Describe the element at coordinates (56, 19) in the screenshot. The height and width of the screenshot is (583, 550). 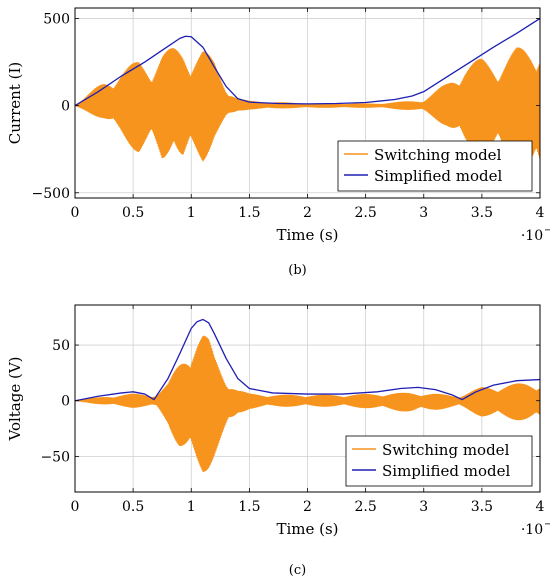
I see `y-tick-label: 500` at that location.